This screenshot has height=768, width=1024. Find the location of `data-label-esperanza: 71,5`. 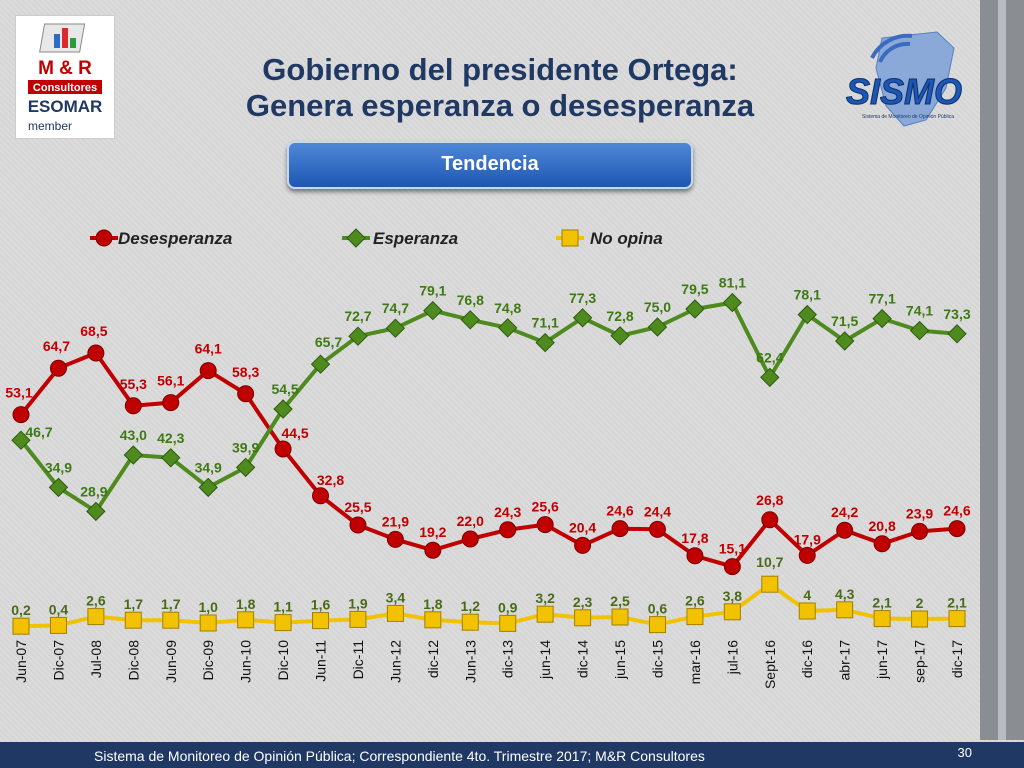

data-label-esperanza: 71,5 is located at coordinates (844, 321).